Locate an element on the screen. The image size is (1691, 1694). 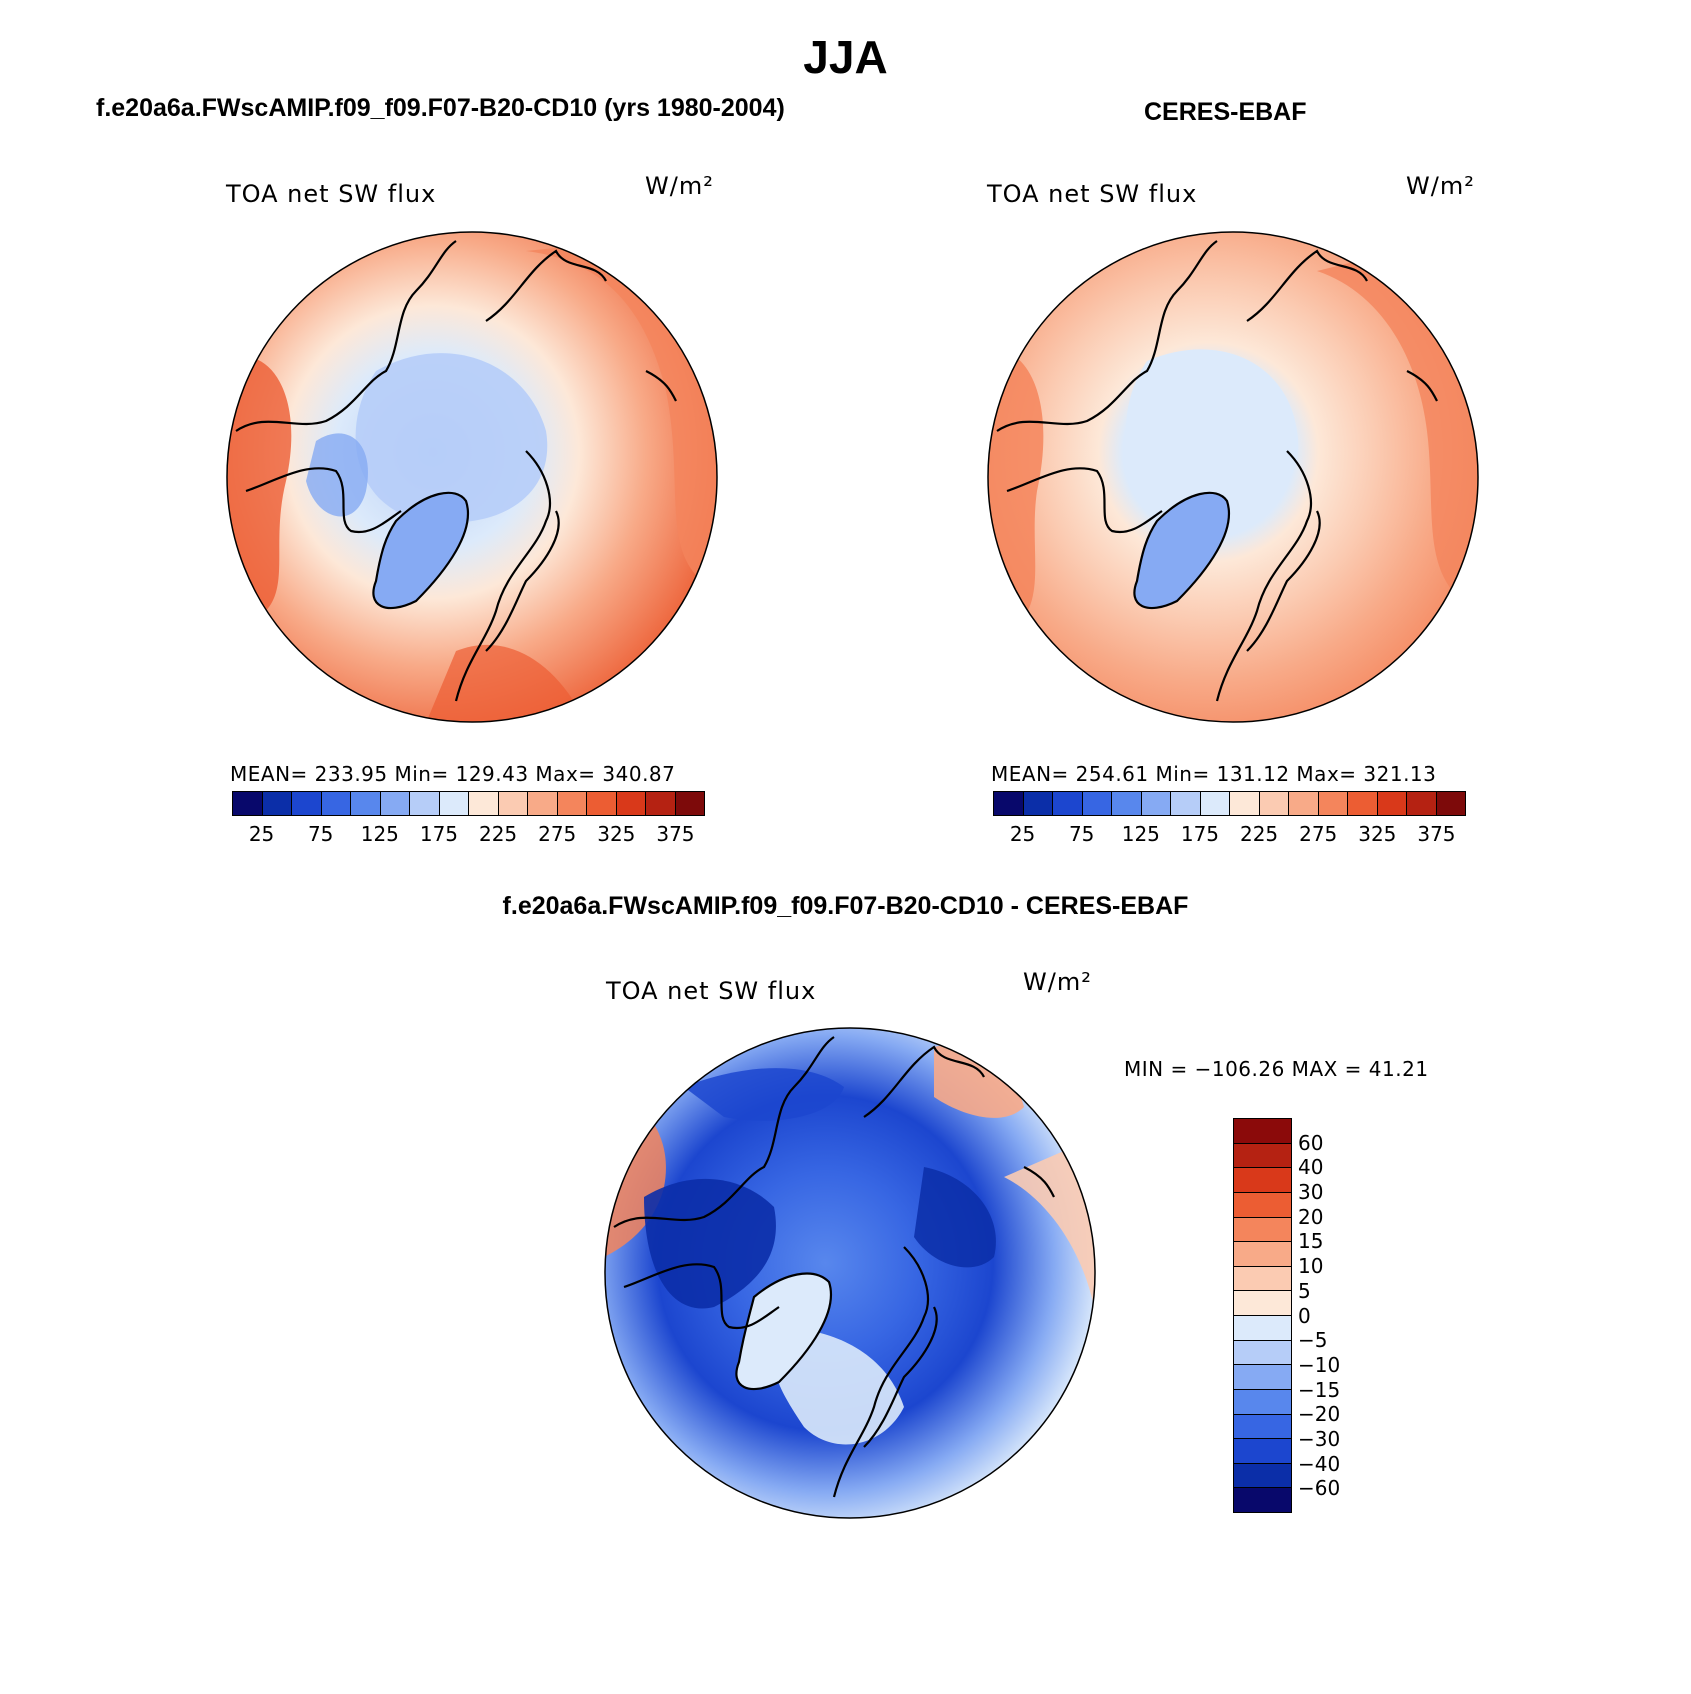
diff-variable-label: TOA net SW flux is located at coordinates (711, 991).